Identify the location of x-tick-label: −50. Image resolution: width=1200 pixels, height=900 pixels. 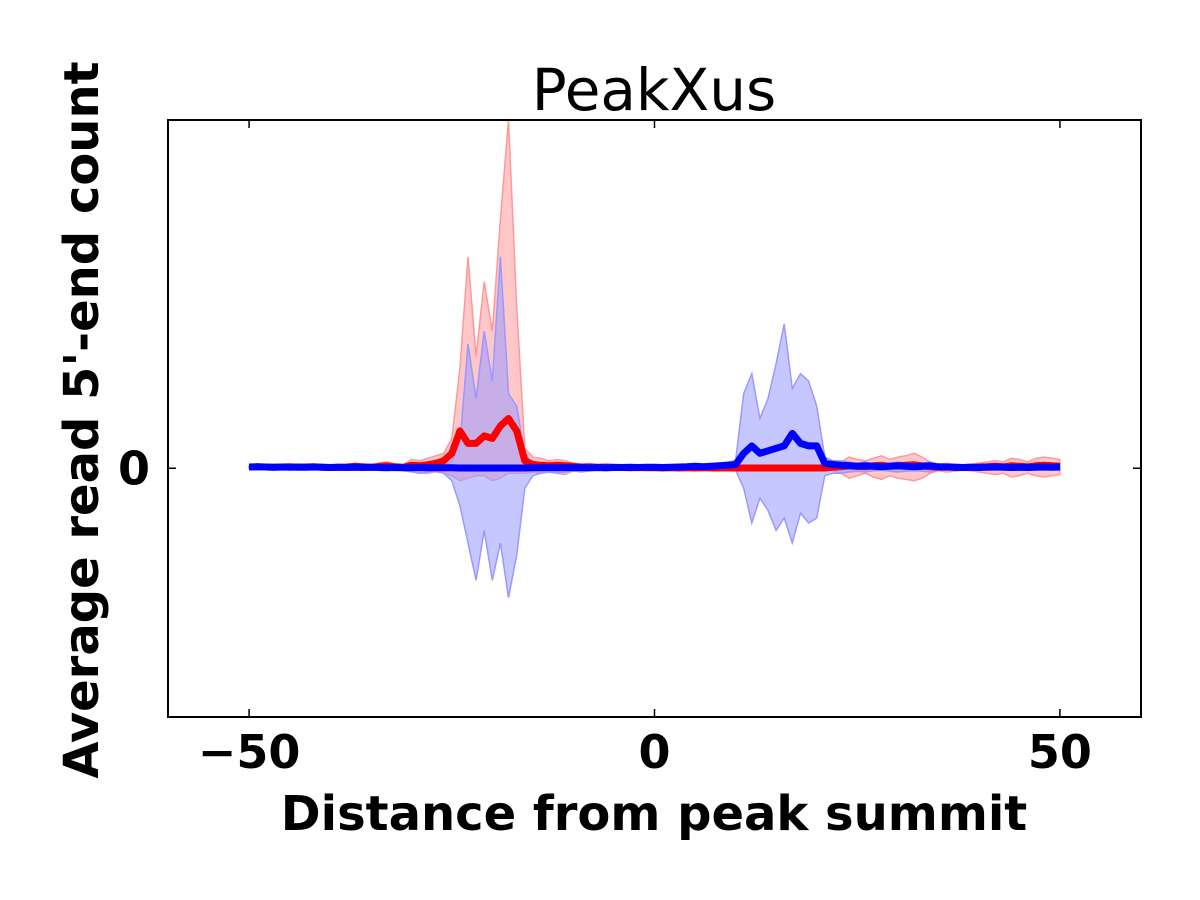
(249, 752).